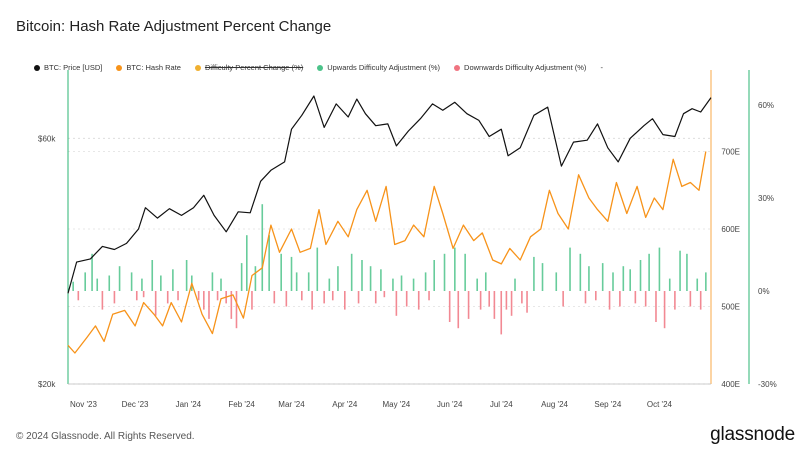 This screenshot has width=811, height=456. I want to click on x-tick-label: Mar '24, so click(291, 404).